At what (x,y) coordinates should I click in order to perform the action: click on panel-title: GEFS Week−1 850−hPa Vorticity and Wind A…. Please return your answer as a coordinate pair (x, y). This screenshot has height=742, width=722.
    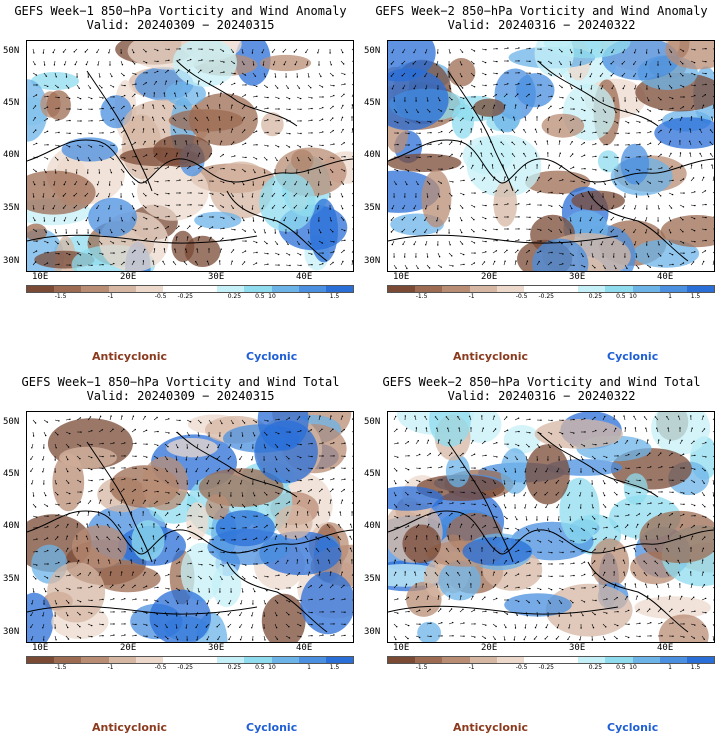
    Looking at the image, I should click on (180, 18).